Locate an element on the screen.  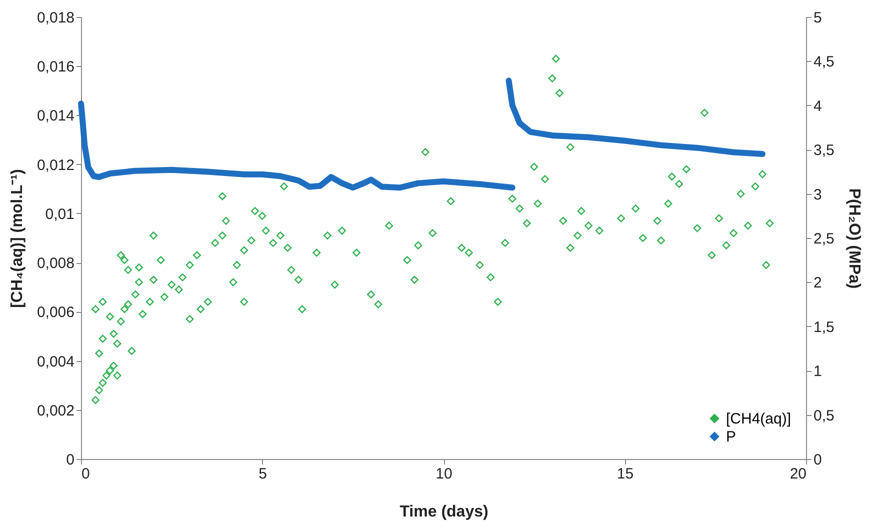
y2-tick-label: 4,5 is located at coordinates (824, 62).